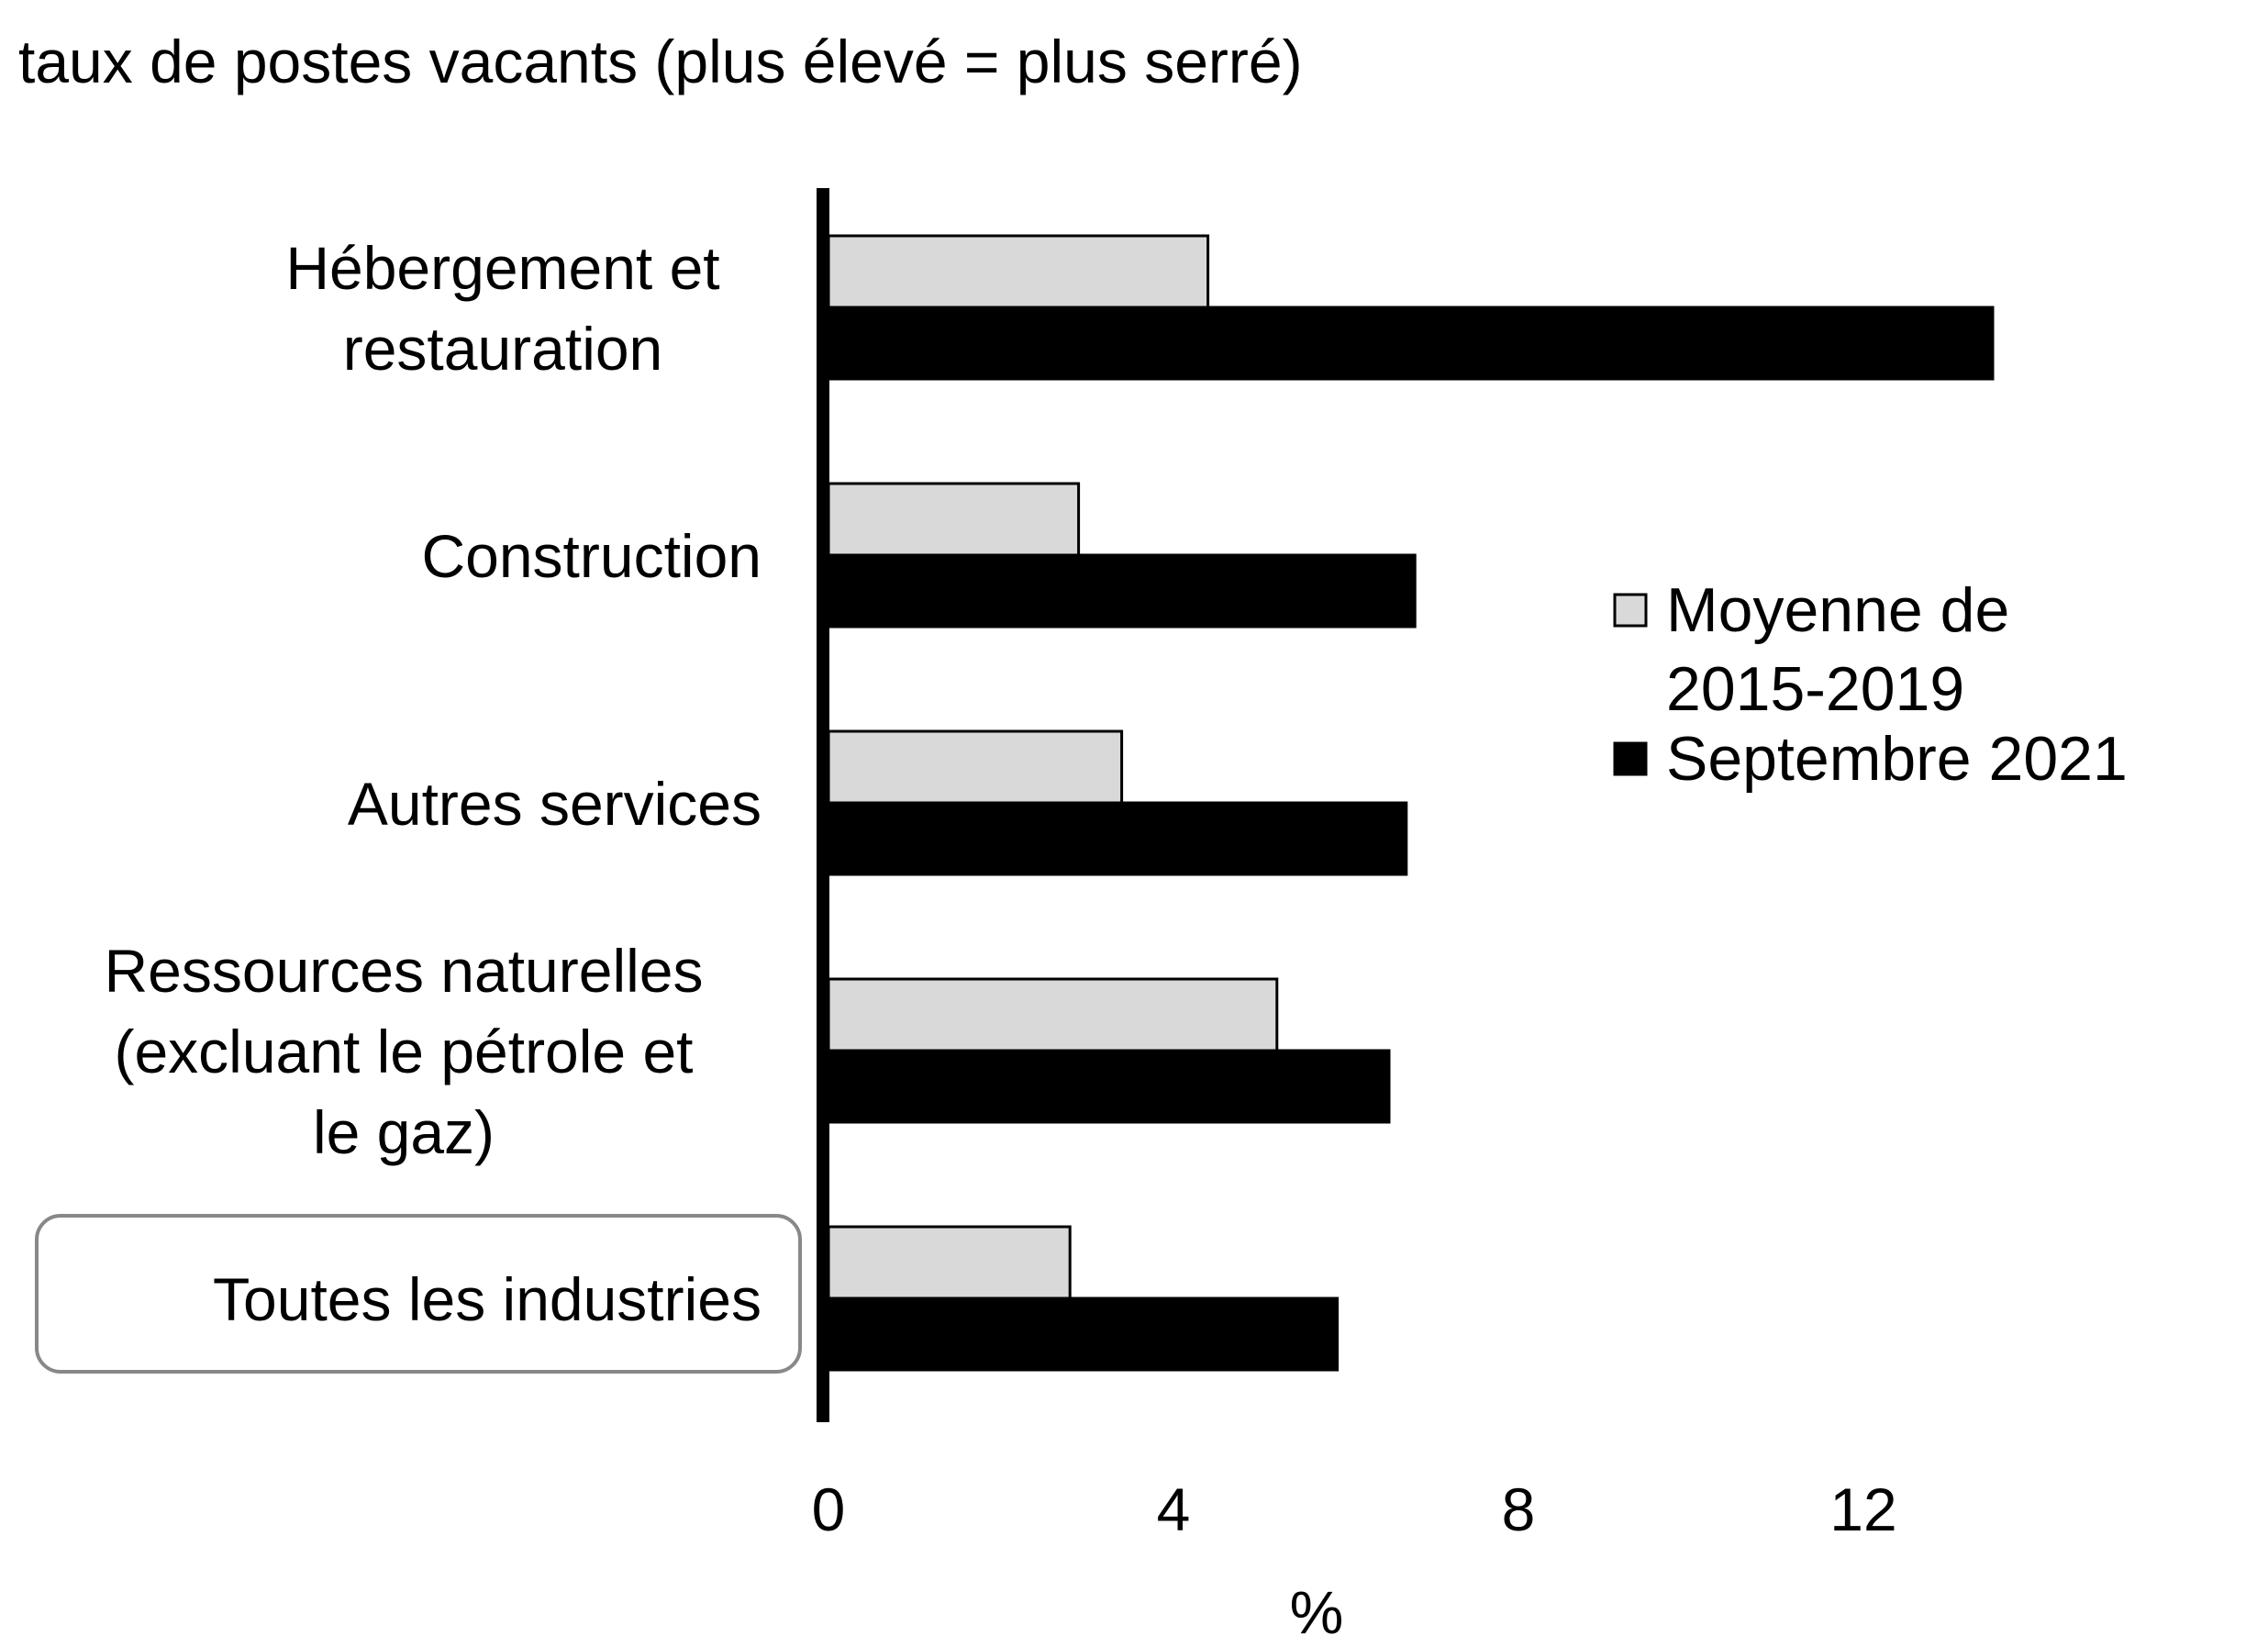 Image resolution: width=2268 pixels, height=1647 pixels. Describe the element at coordinates (1838, 610) in the screenshot. I see `legend-label-line: Moyenne de` at that location.